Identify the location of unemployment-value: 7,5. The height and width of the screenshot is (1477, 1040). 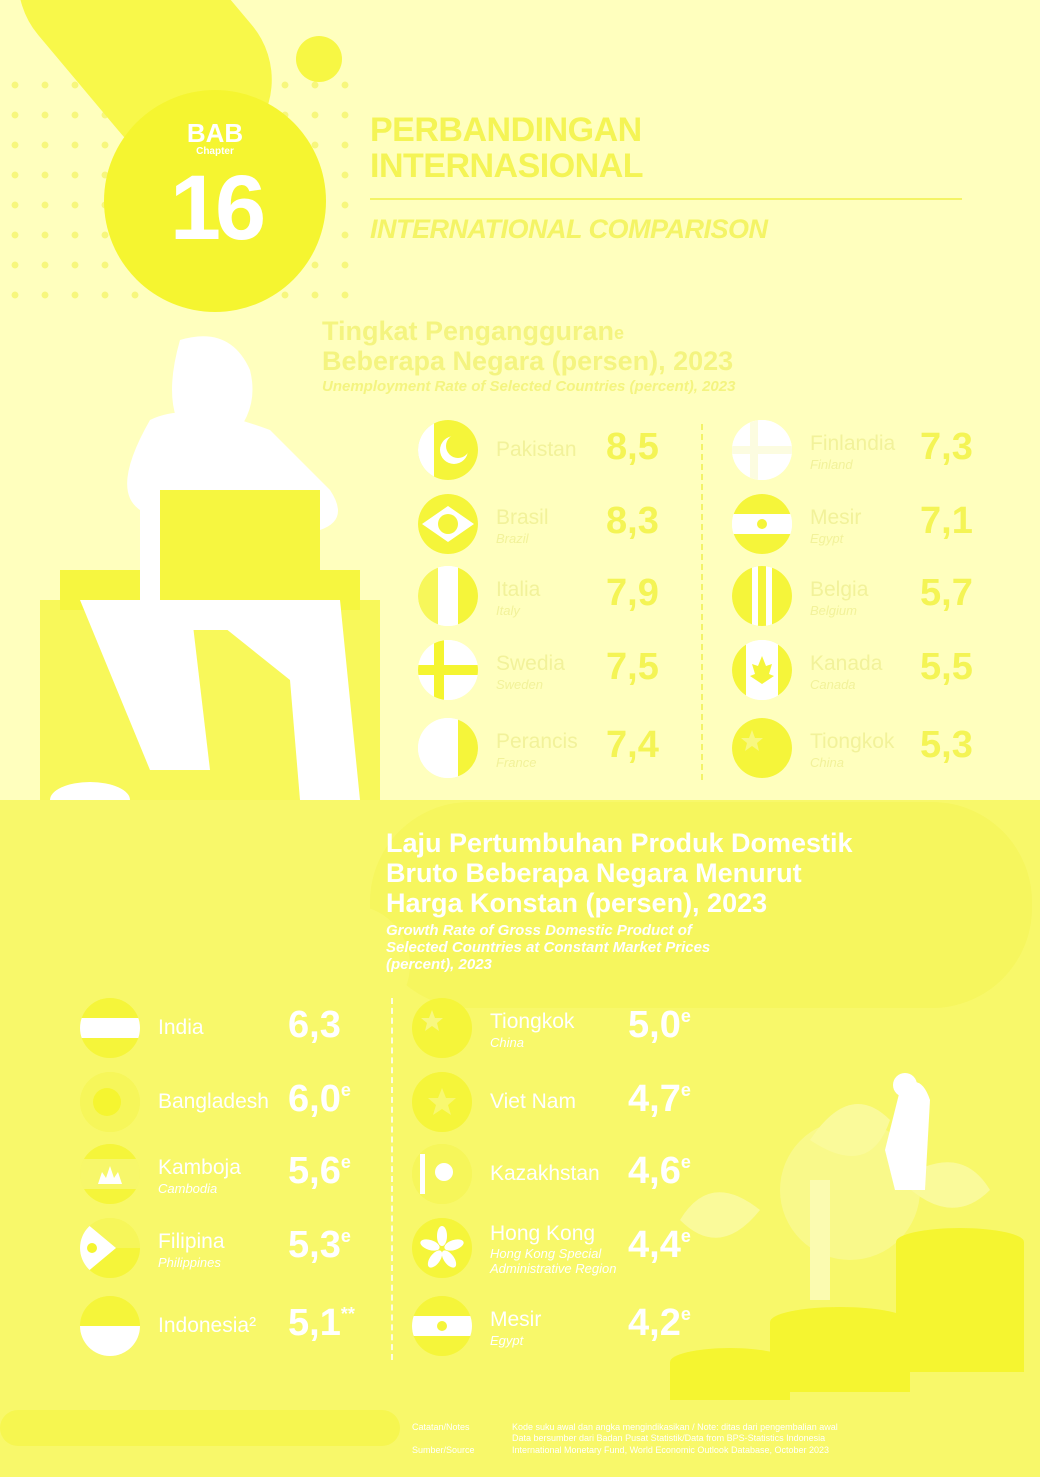
(632, 667).